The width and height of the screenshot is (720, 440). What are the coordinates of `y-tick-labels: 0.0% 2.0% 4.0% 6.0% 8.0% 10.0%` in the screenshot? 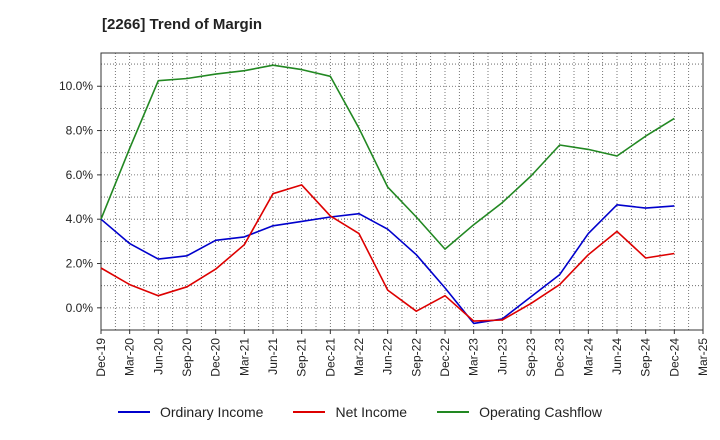 It's located at (76, 197).